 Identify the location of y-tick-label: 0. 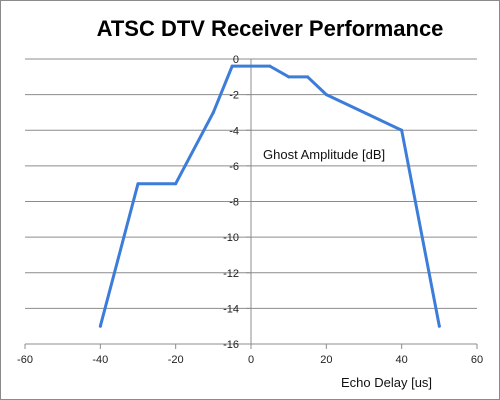
(236, 60).